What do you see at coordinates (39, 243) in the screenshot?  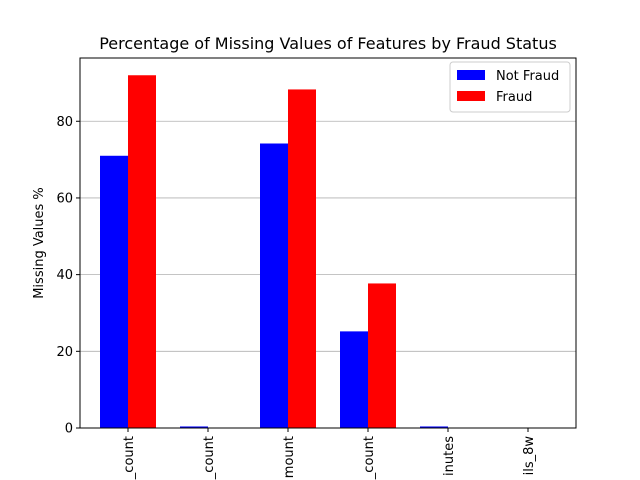 I see `y-axis-label: Missing Values %` at bounding box center [39, 243].